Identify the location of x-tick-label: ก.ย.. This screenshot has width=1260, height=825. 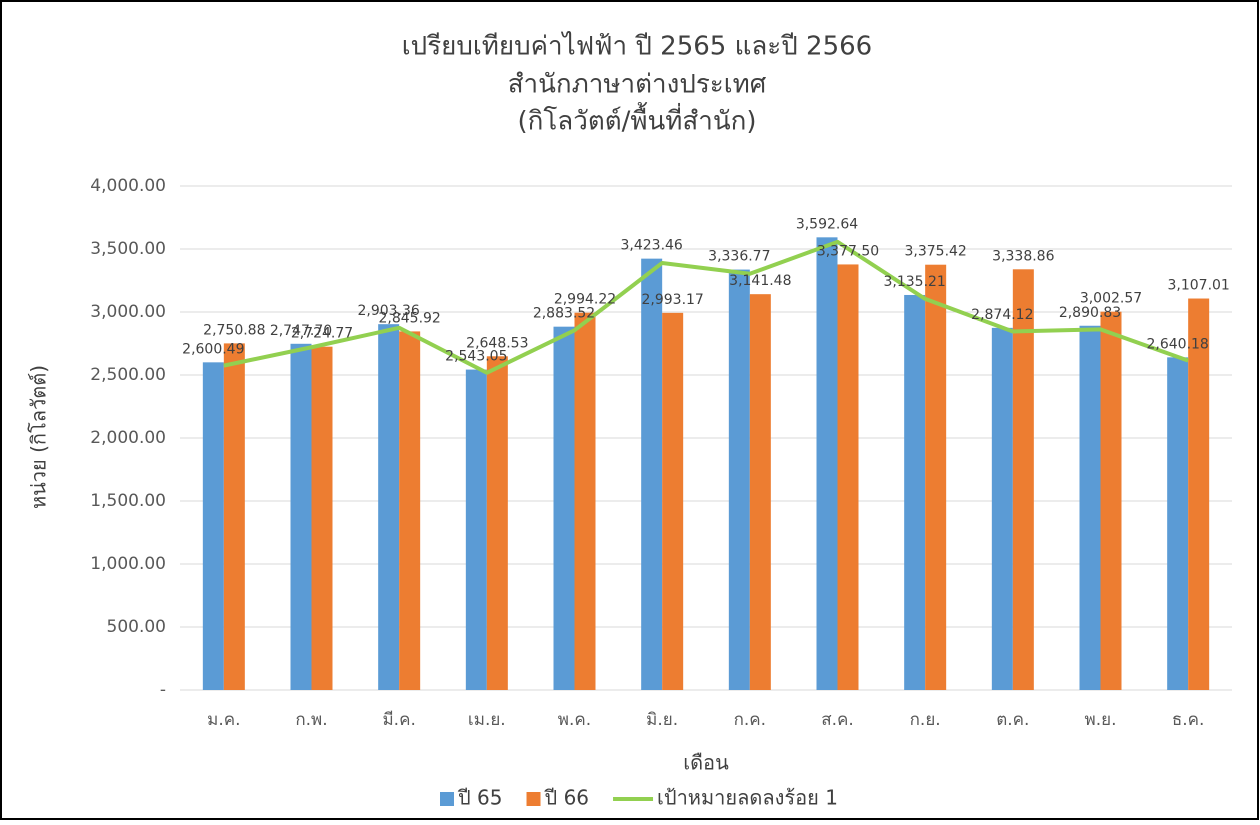
(925, 720).